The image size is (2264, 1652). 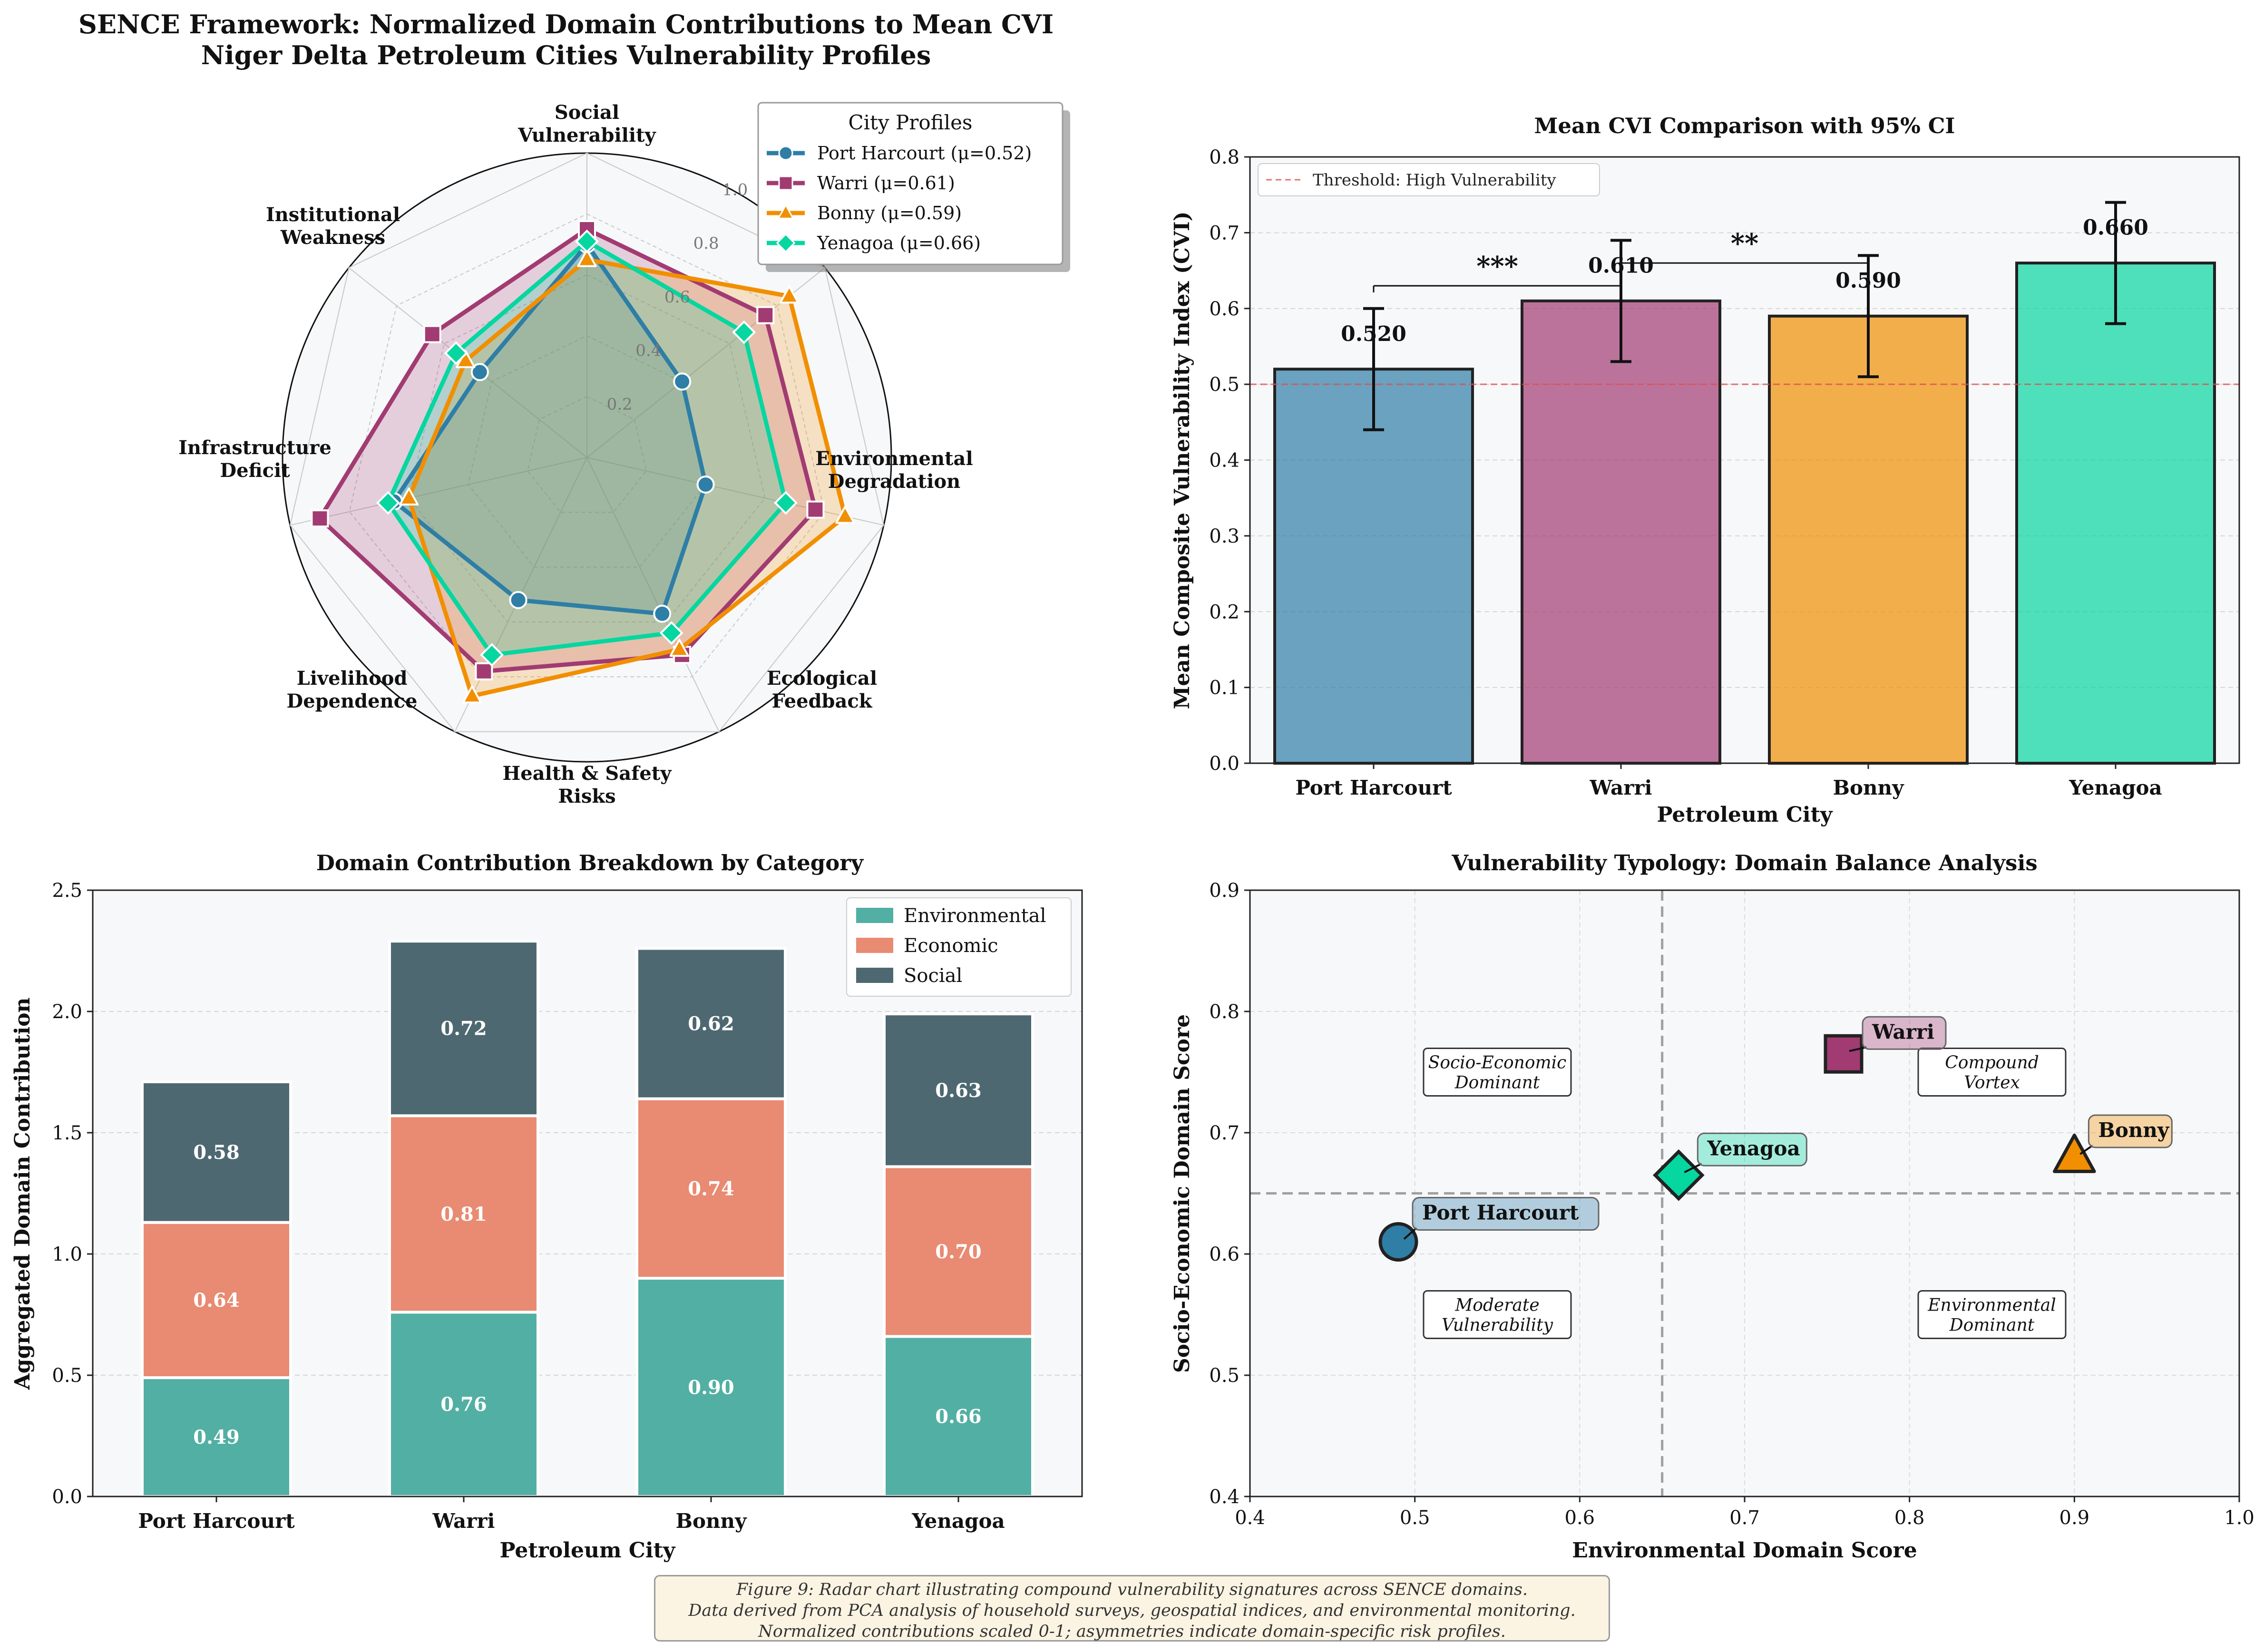 What do you see at coordinates (438, 491) in the screenshot?
I see `radar-spoke` at bounding box center [438, 491].